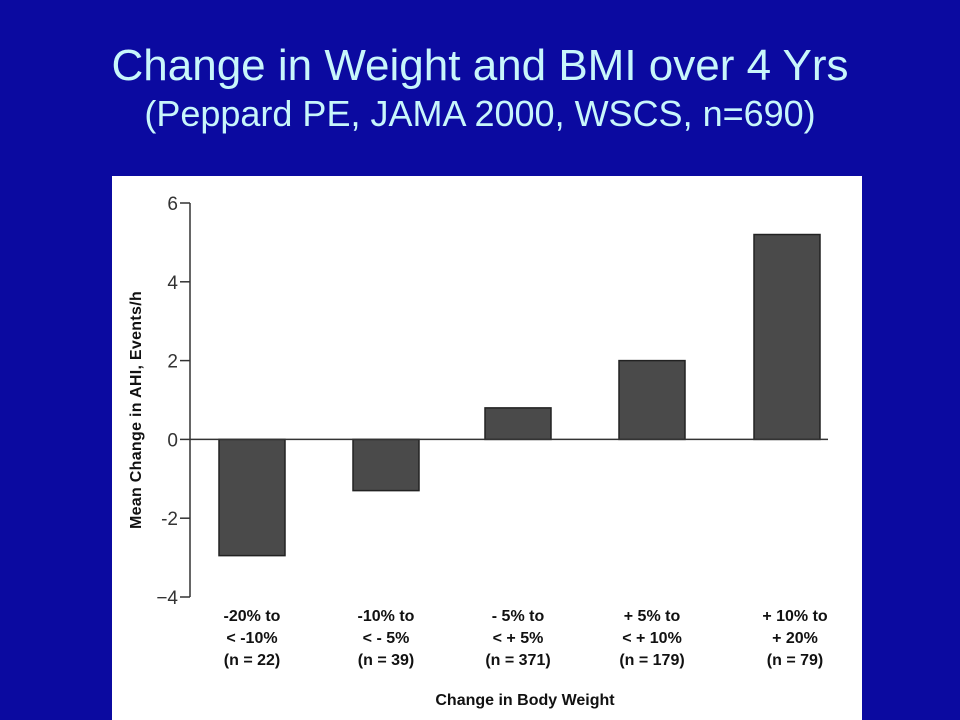  I want to click on category-label-4: + 5% to < + 10% (n = 179), so click(652, 639).